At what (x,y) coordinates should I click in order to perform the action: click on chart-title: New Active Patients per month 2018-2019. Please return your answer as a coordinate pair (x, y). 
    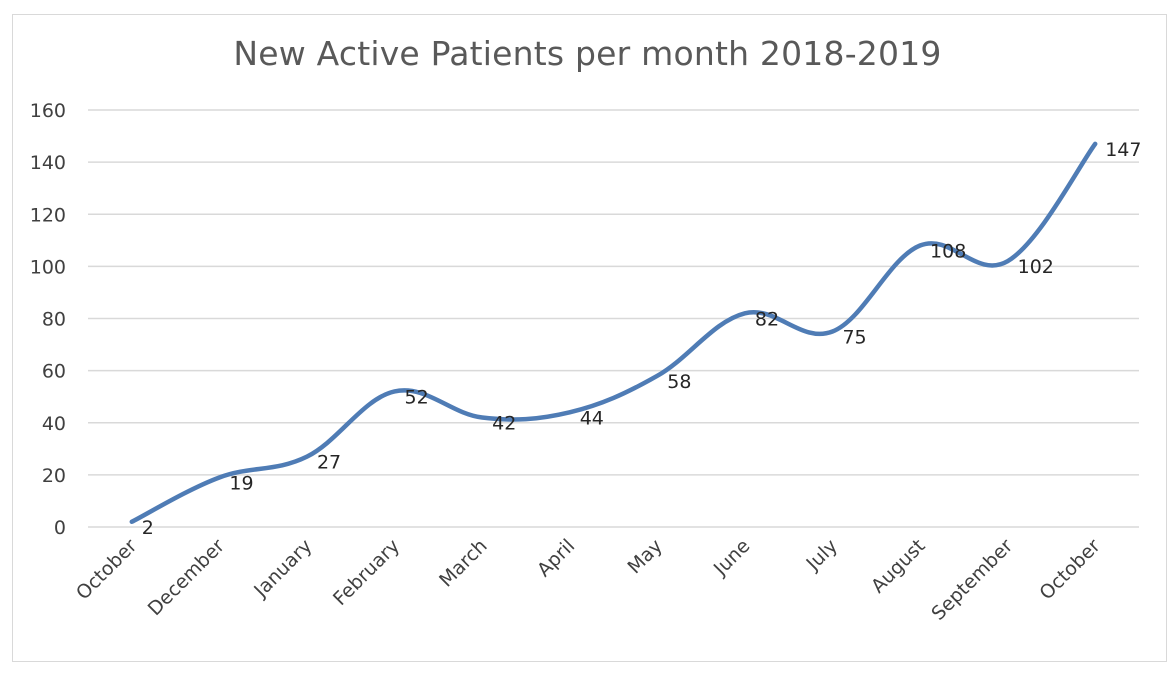
    Looking at the image, I should click on (587, 53).